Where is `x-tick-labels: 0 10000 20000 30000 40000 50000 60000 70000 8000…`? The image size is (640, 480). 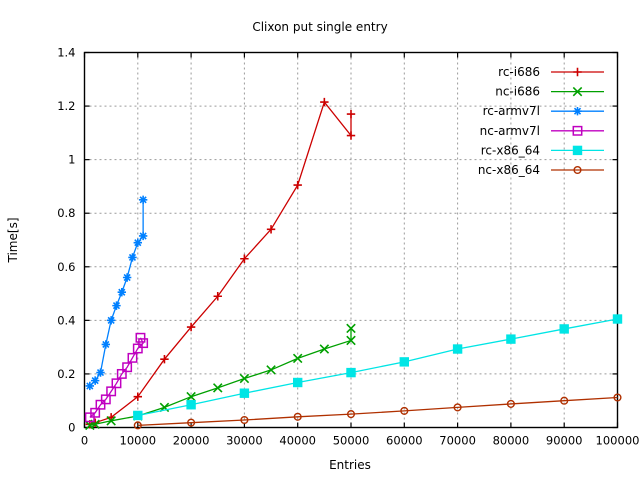 x-tick-labels: 0 10000 20000 30000 40000 50000 60000 70000 8000… is located at coordinates (360, 441).